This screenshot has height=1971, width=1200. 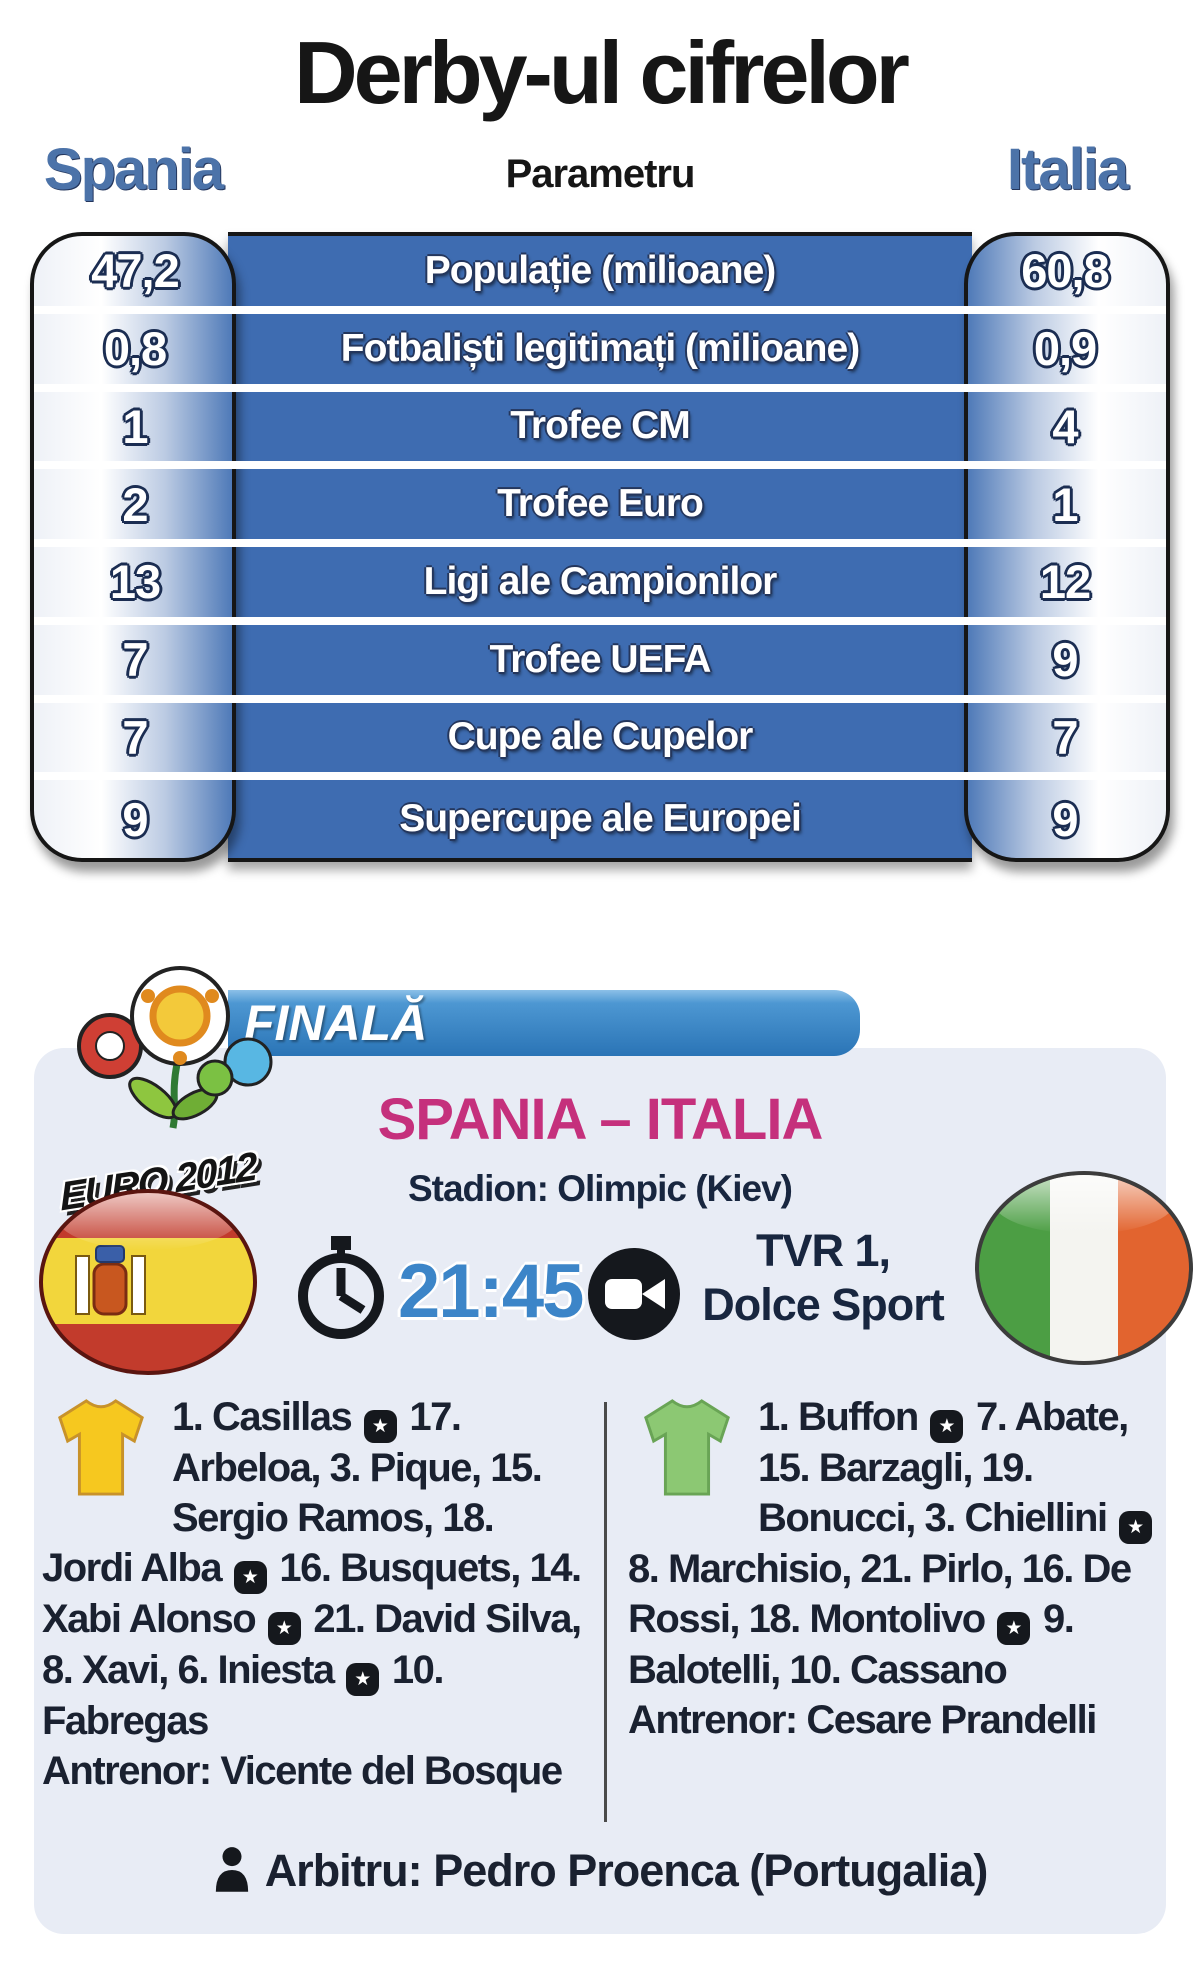 I want to click on spania-value: 0,8, so click(x=135, y=349).